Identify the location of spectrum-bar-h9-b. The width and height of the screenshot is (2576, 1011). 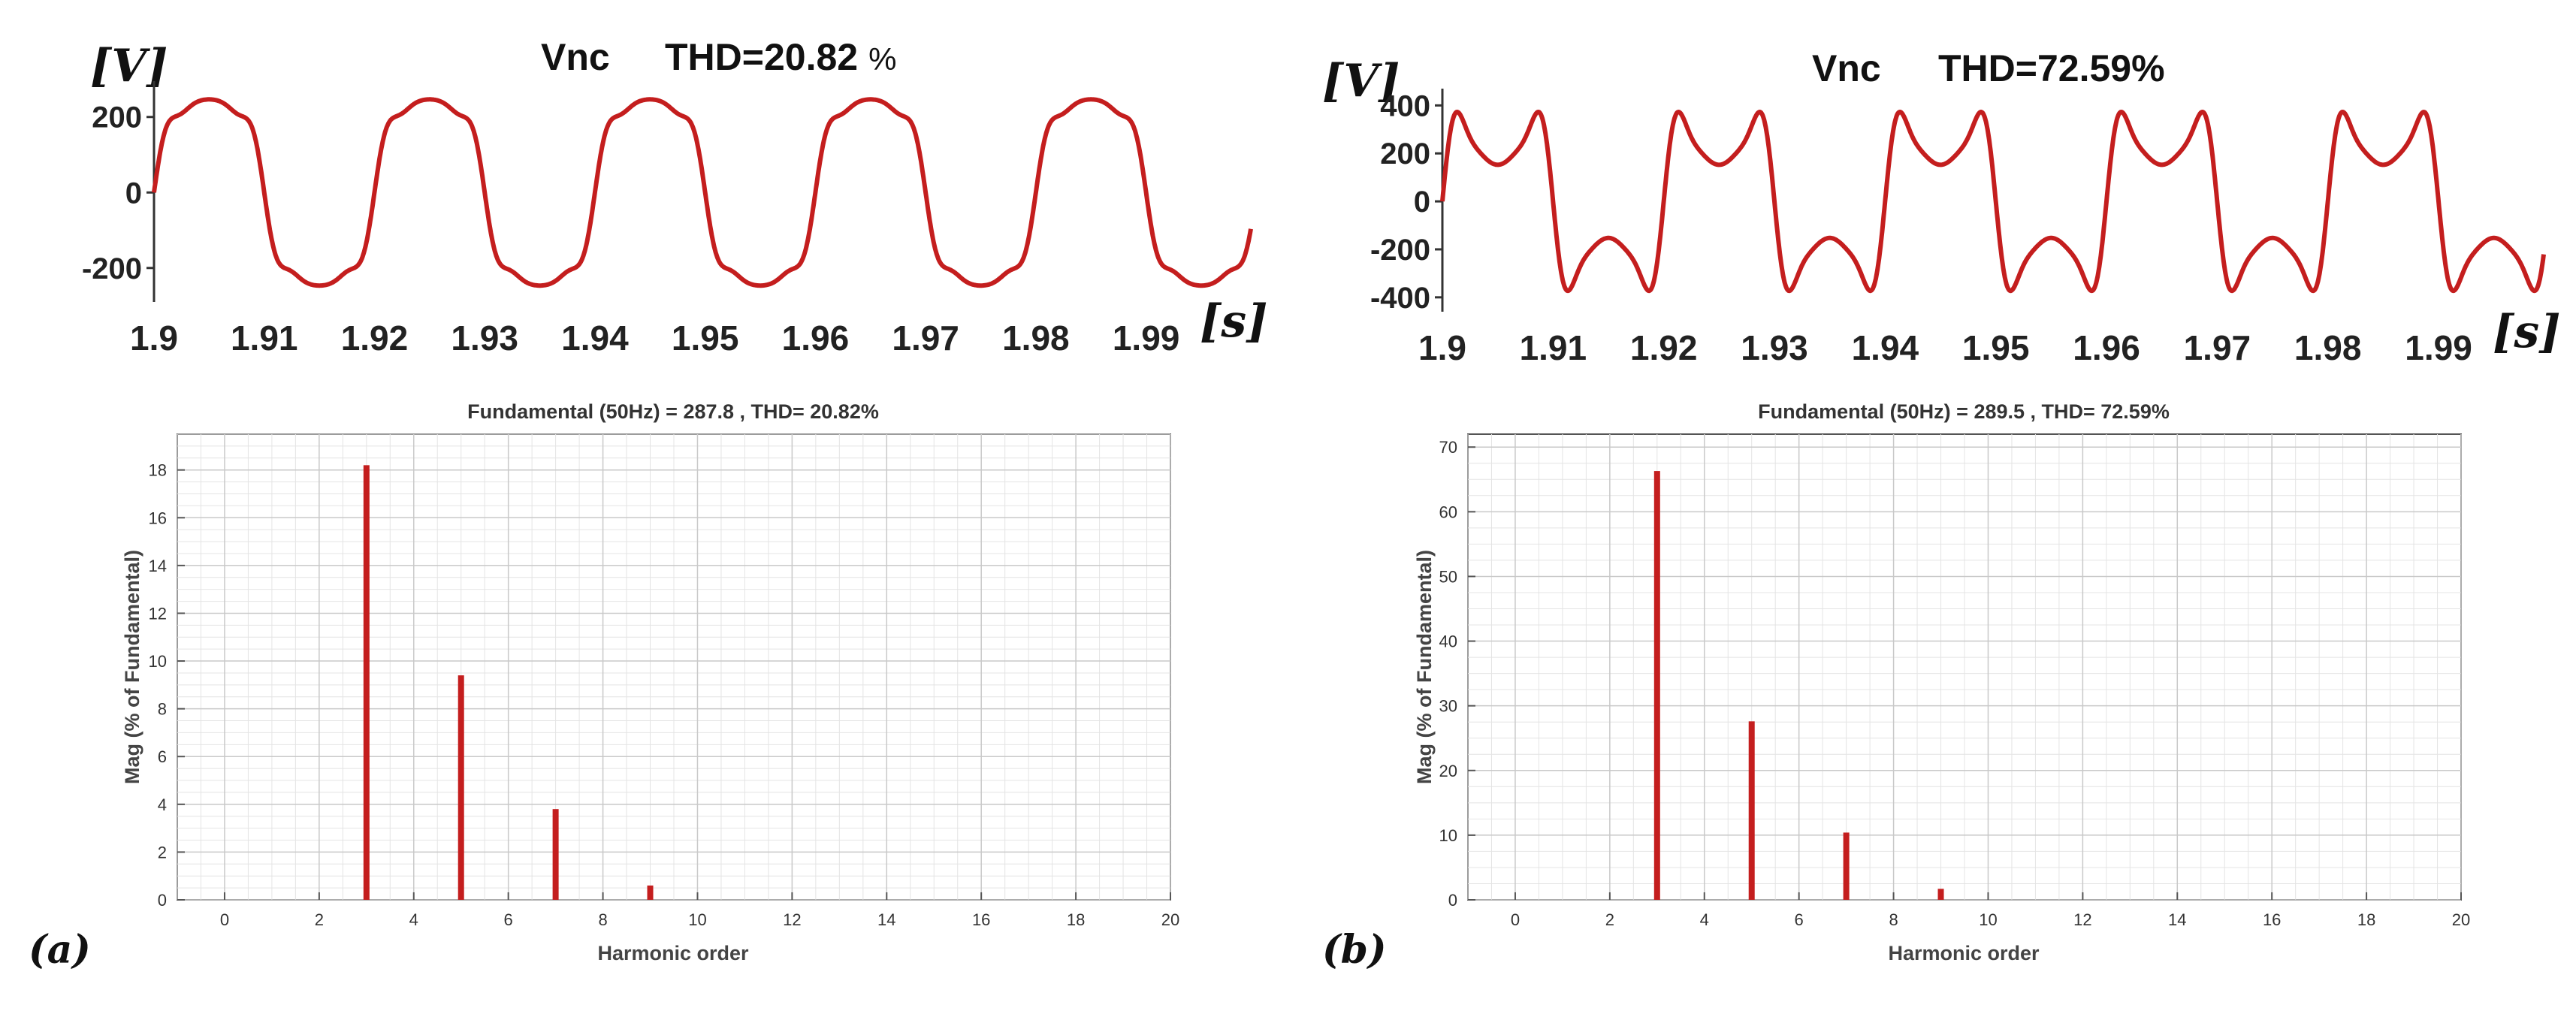
(1940, 894).